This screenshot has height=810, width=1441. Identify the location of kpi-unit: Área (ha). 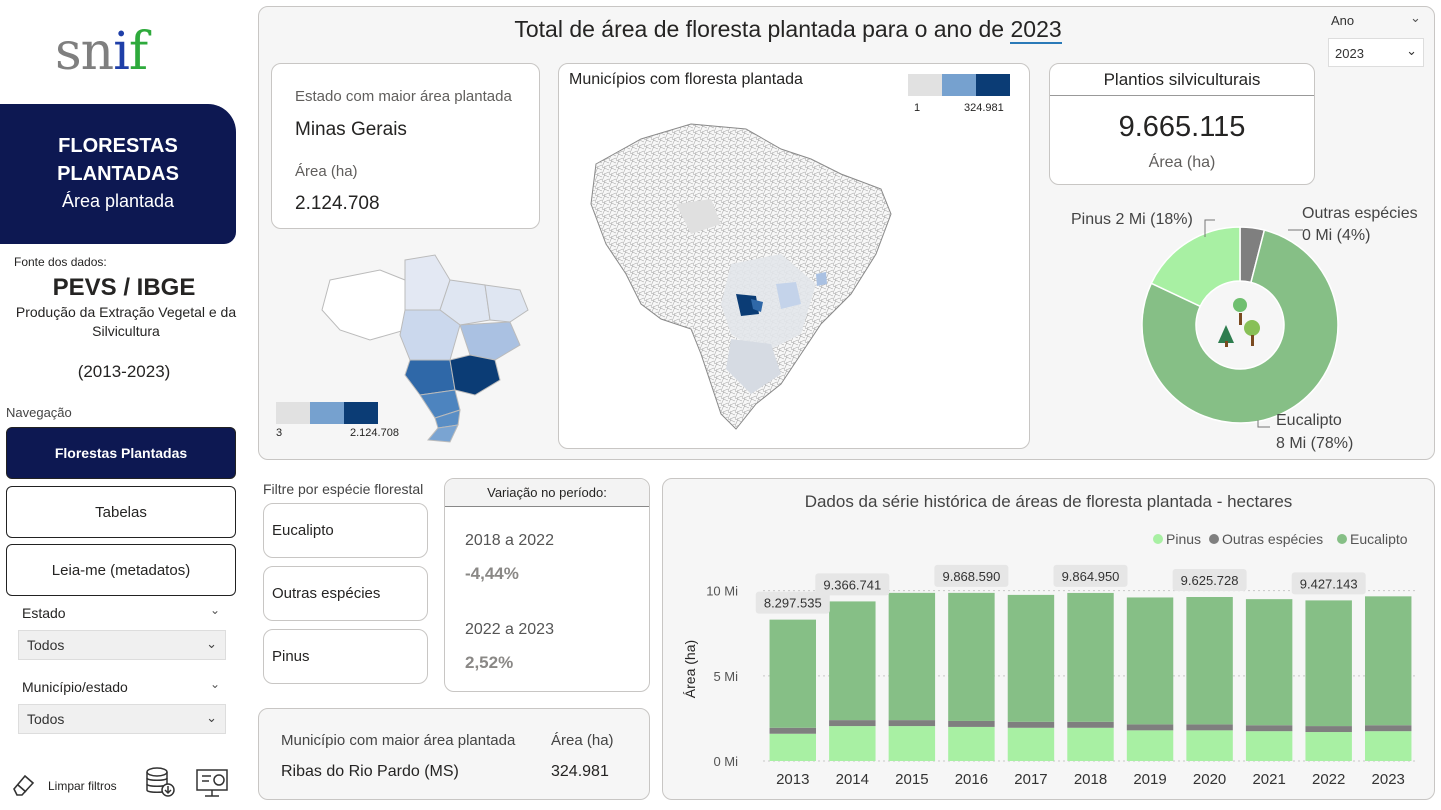
(1182, 162).